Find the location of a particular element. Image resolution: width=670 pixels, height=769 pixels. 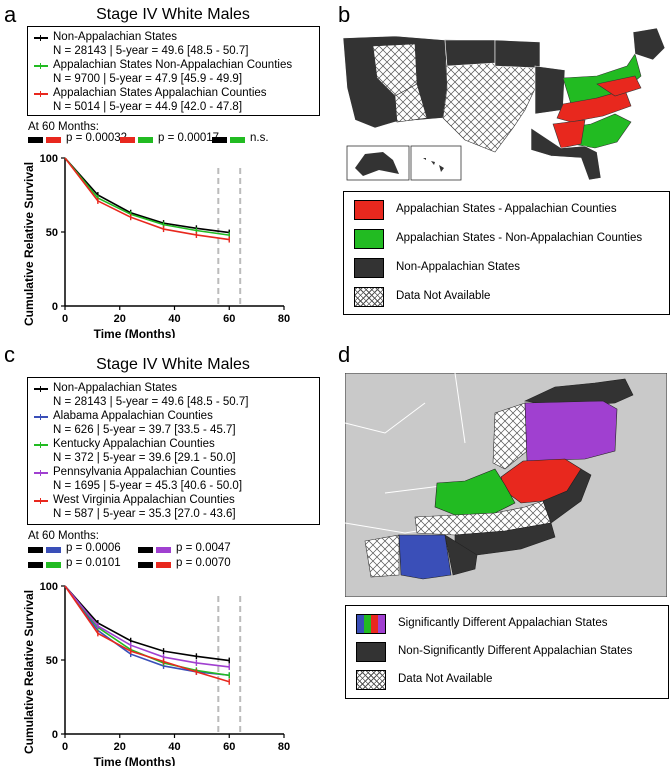

legend-series-stats: N = 1695 | 5-year = 45.3 [40.6 - 50.0] is located at coordinates (148, 486).